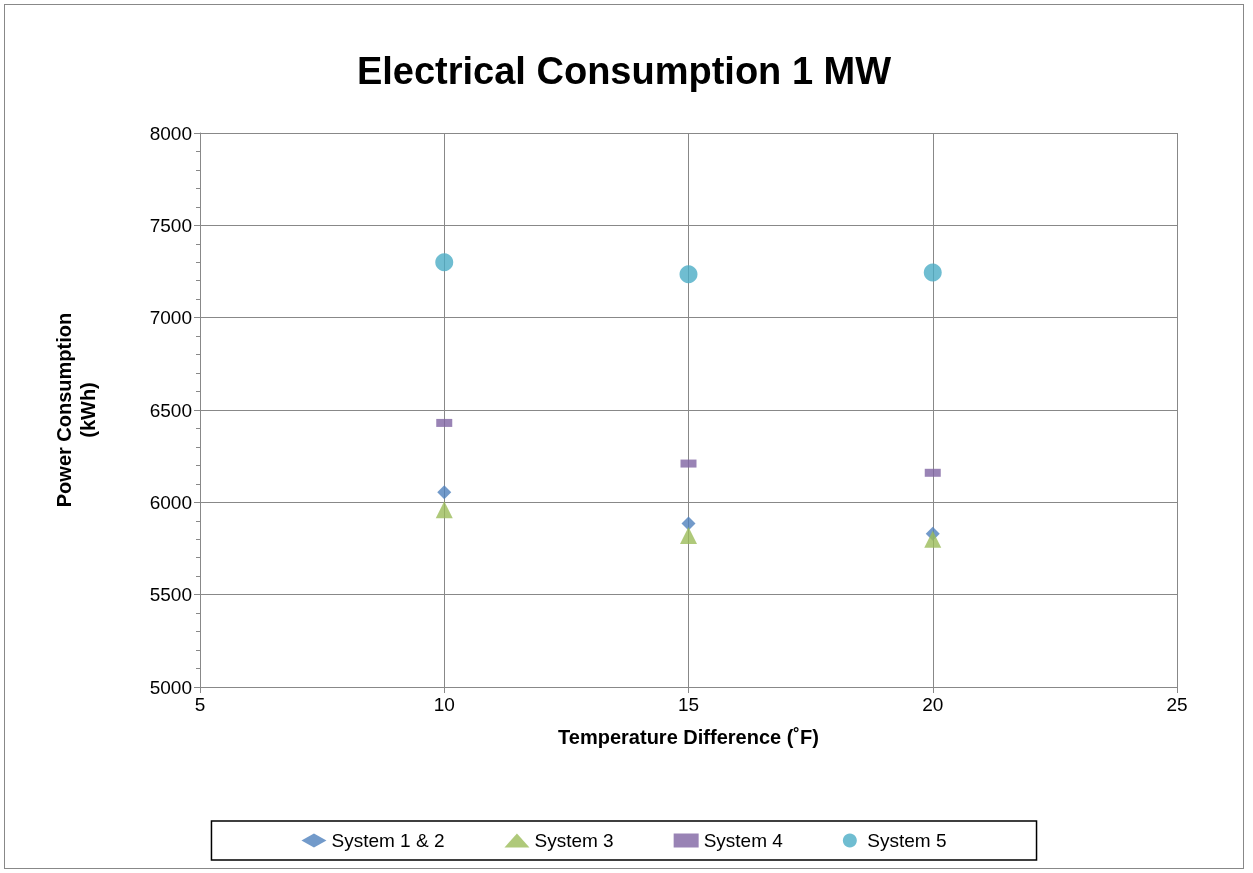 The image size is (1253, 873). I want to click on legend-label: System 1 & 2, so click(388, 840).